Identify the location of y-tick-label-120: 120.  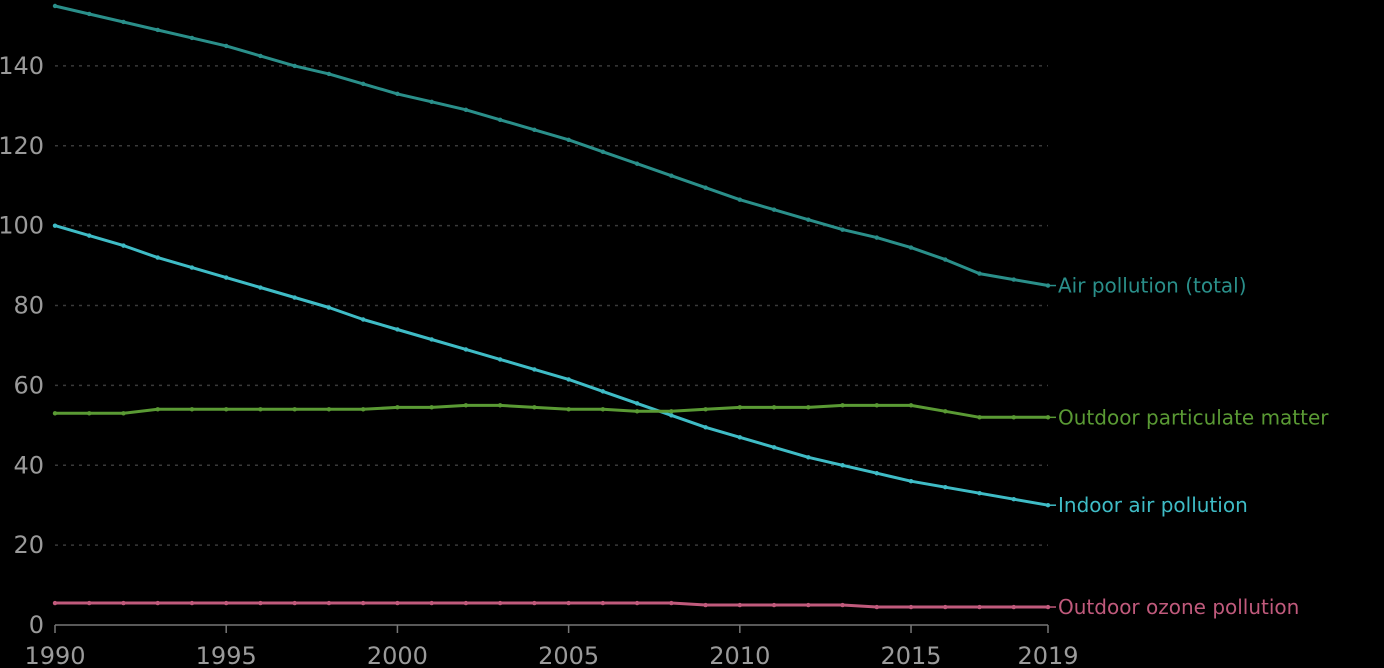
(22, 146).